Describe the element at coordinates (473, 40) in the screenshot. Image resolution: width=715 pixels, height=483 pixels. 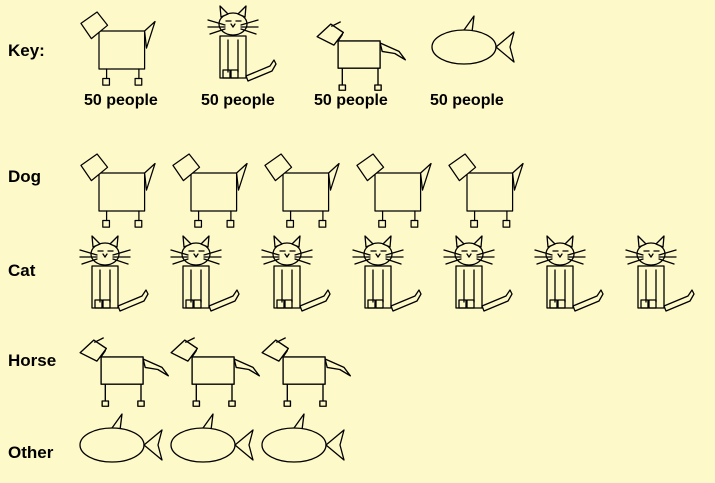
I see `key-fish-icon` at that location.